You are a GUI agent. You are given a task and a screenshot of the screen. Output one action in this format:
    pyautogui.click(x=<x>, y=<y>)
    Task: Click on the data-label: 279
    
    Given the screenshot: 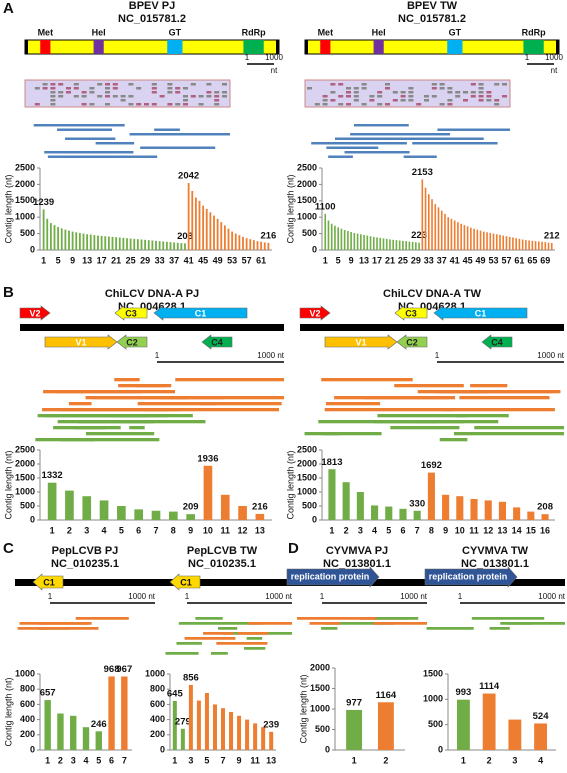 What is the action you would take?
    pyautogui.click(x=183, y=721)
    